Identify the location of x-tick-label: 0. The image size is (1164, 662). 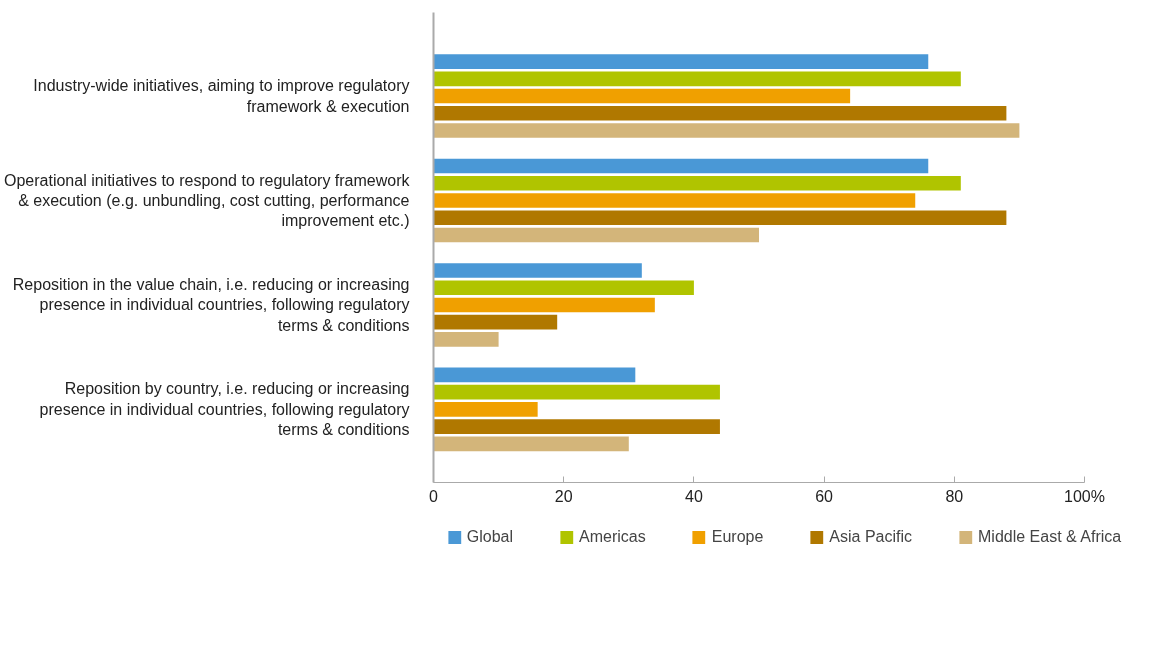
(434, 496).